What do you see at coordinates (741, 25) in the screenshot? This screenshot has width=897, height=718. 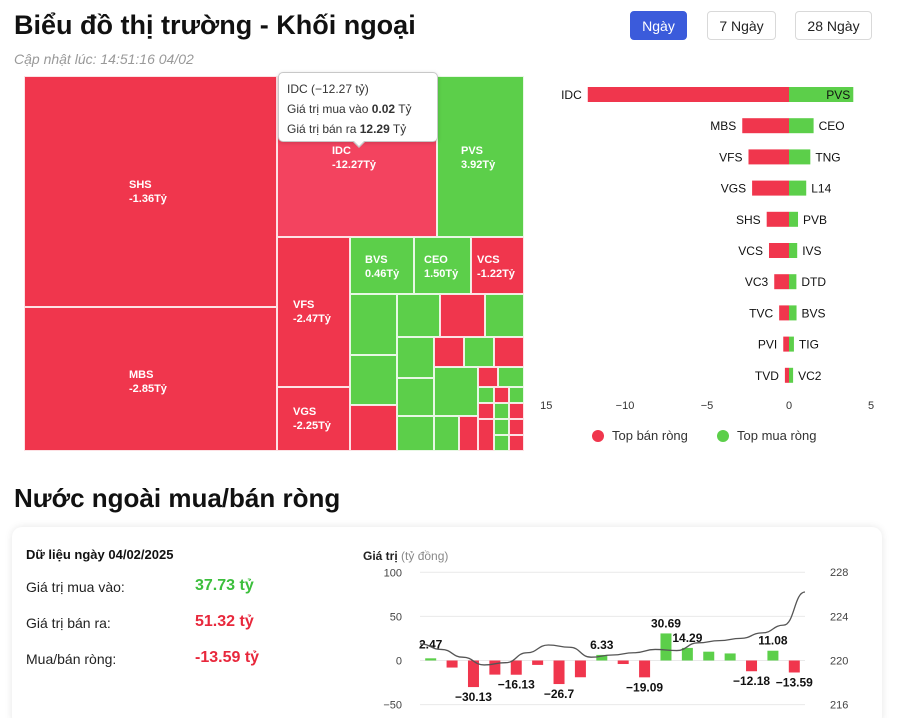 I see `tab-7-days: 7 Ngày` at bounding box center [741, 25].